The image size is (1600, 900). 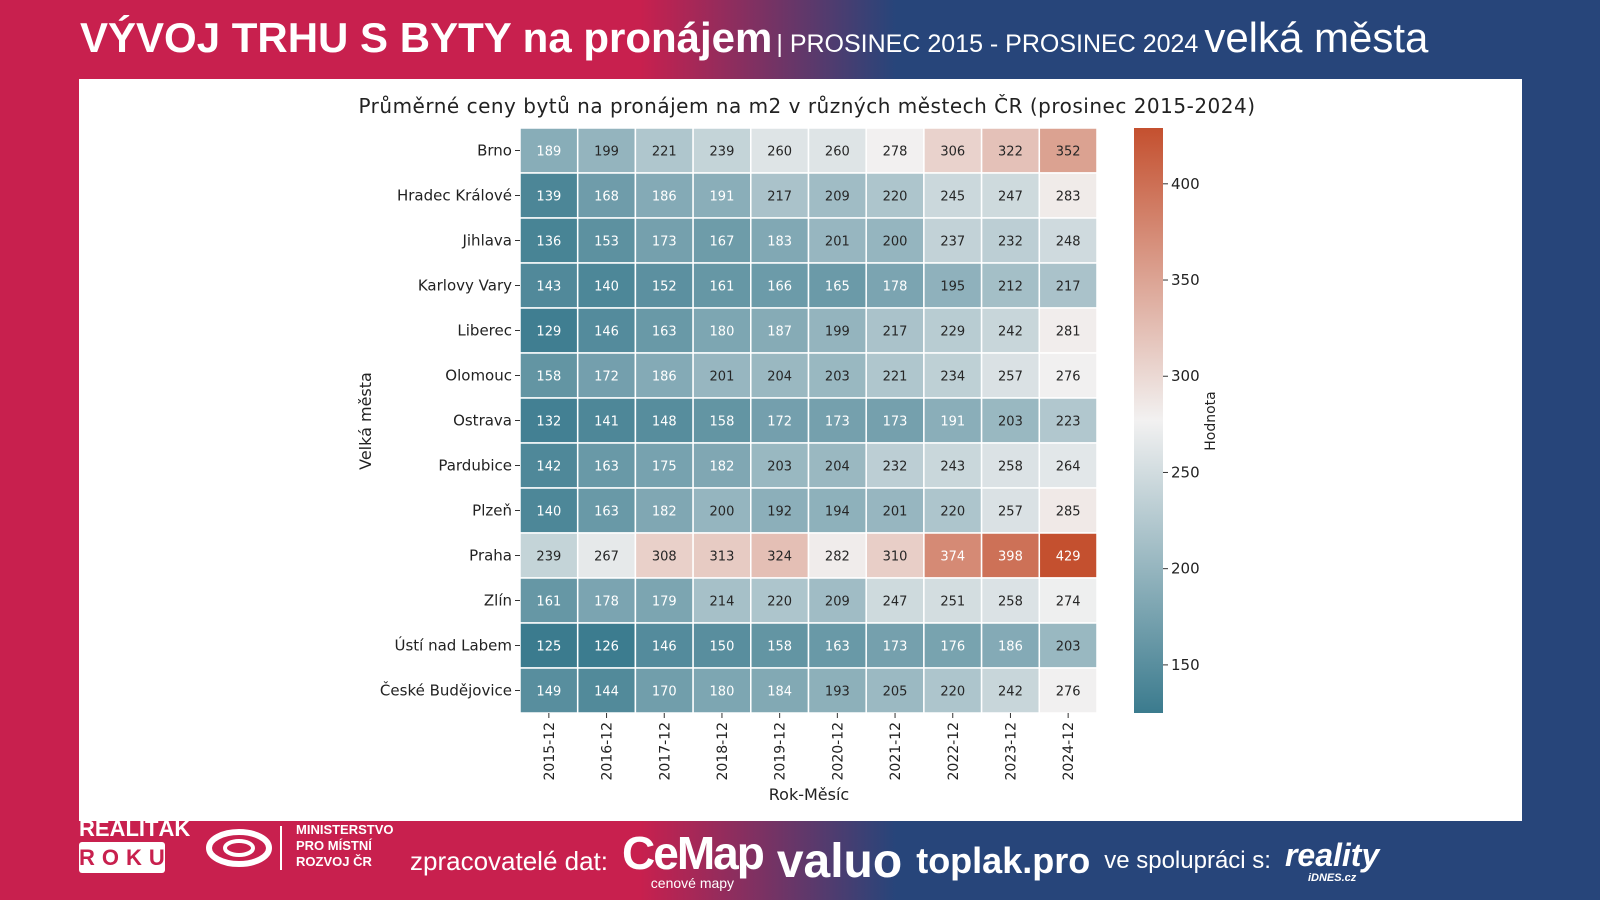 I want to click on cell-value-label: 192, so click(x=779, y=512).